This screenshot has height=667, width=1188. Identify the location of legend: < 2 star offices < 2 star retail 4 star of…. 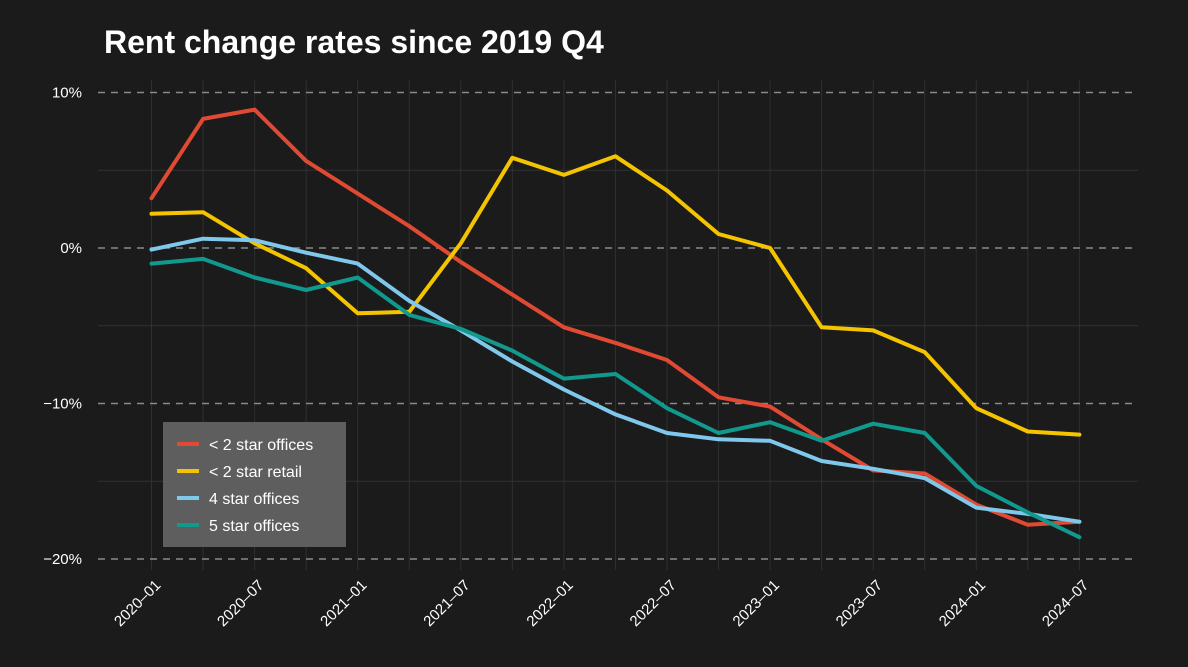
(254, 484).